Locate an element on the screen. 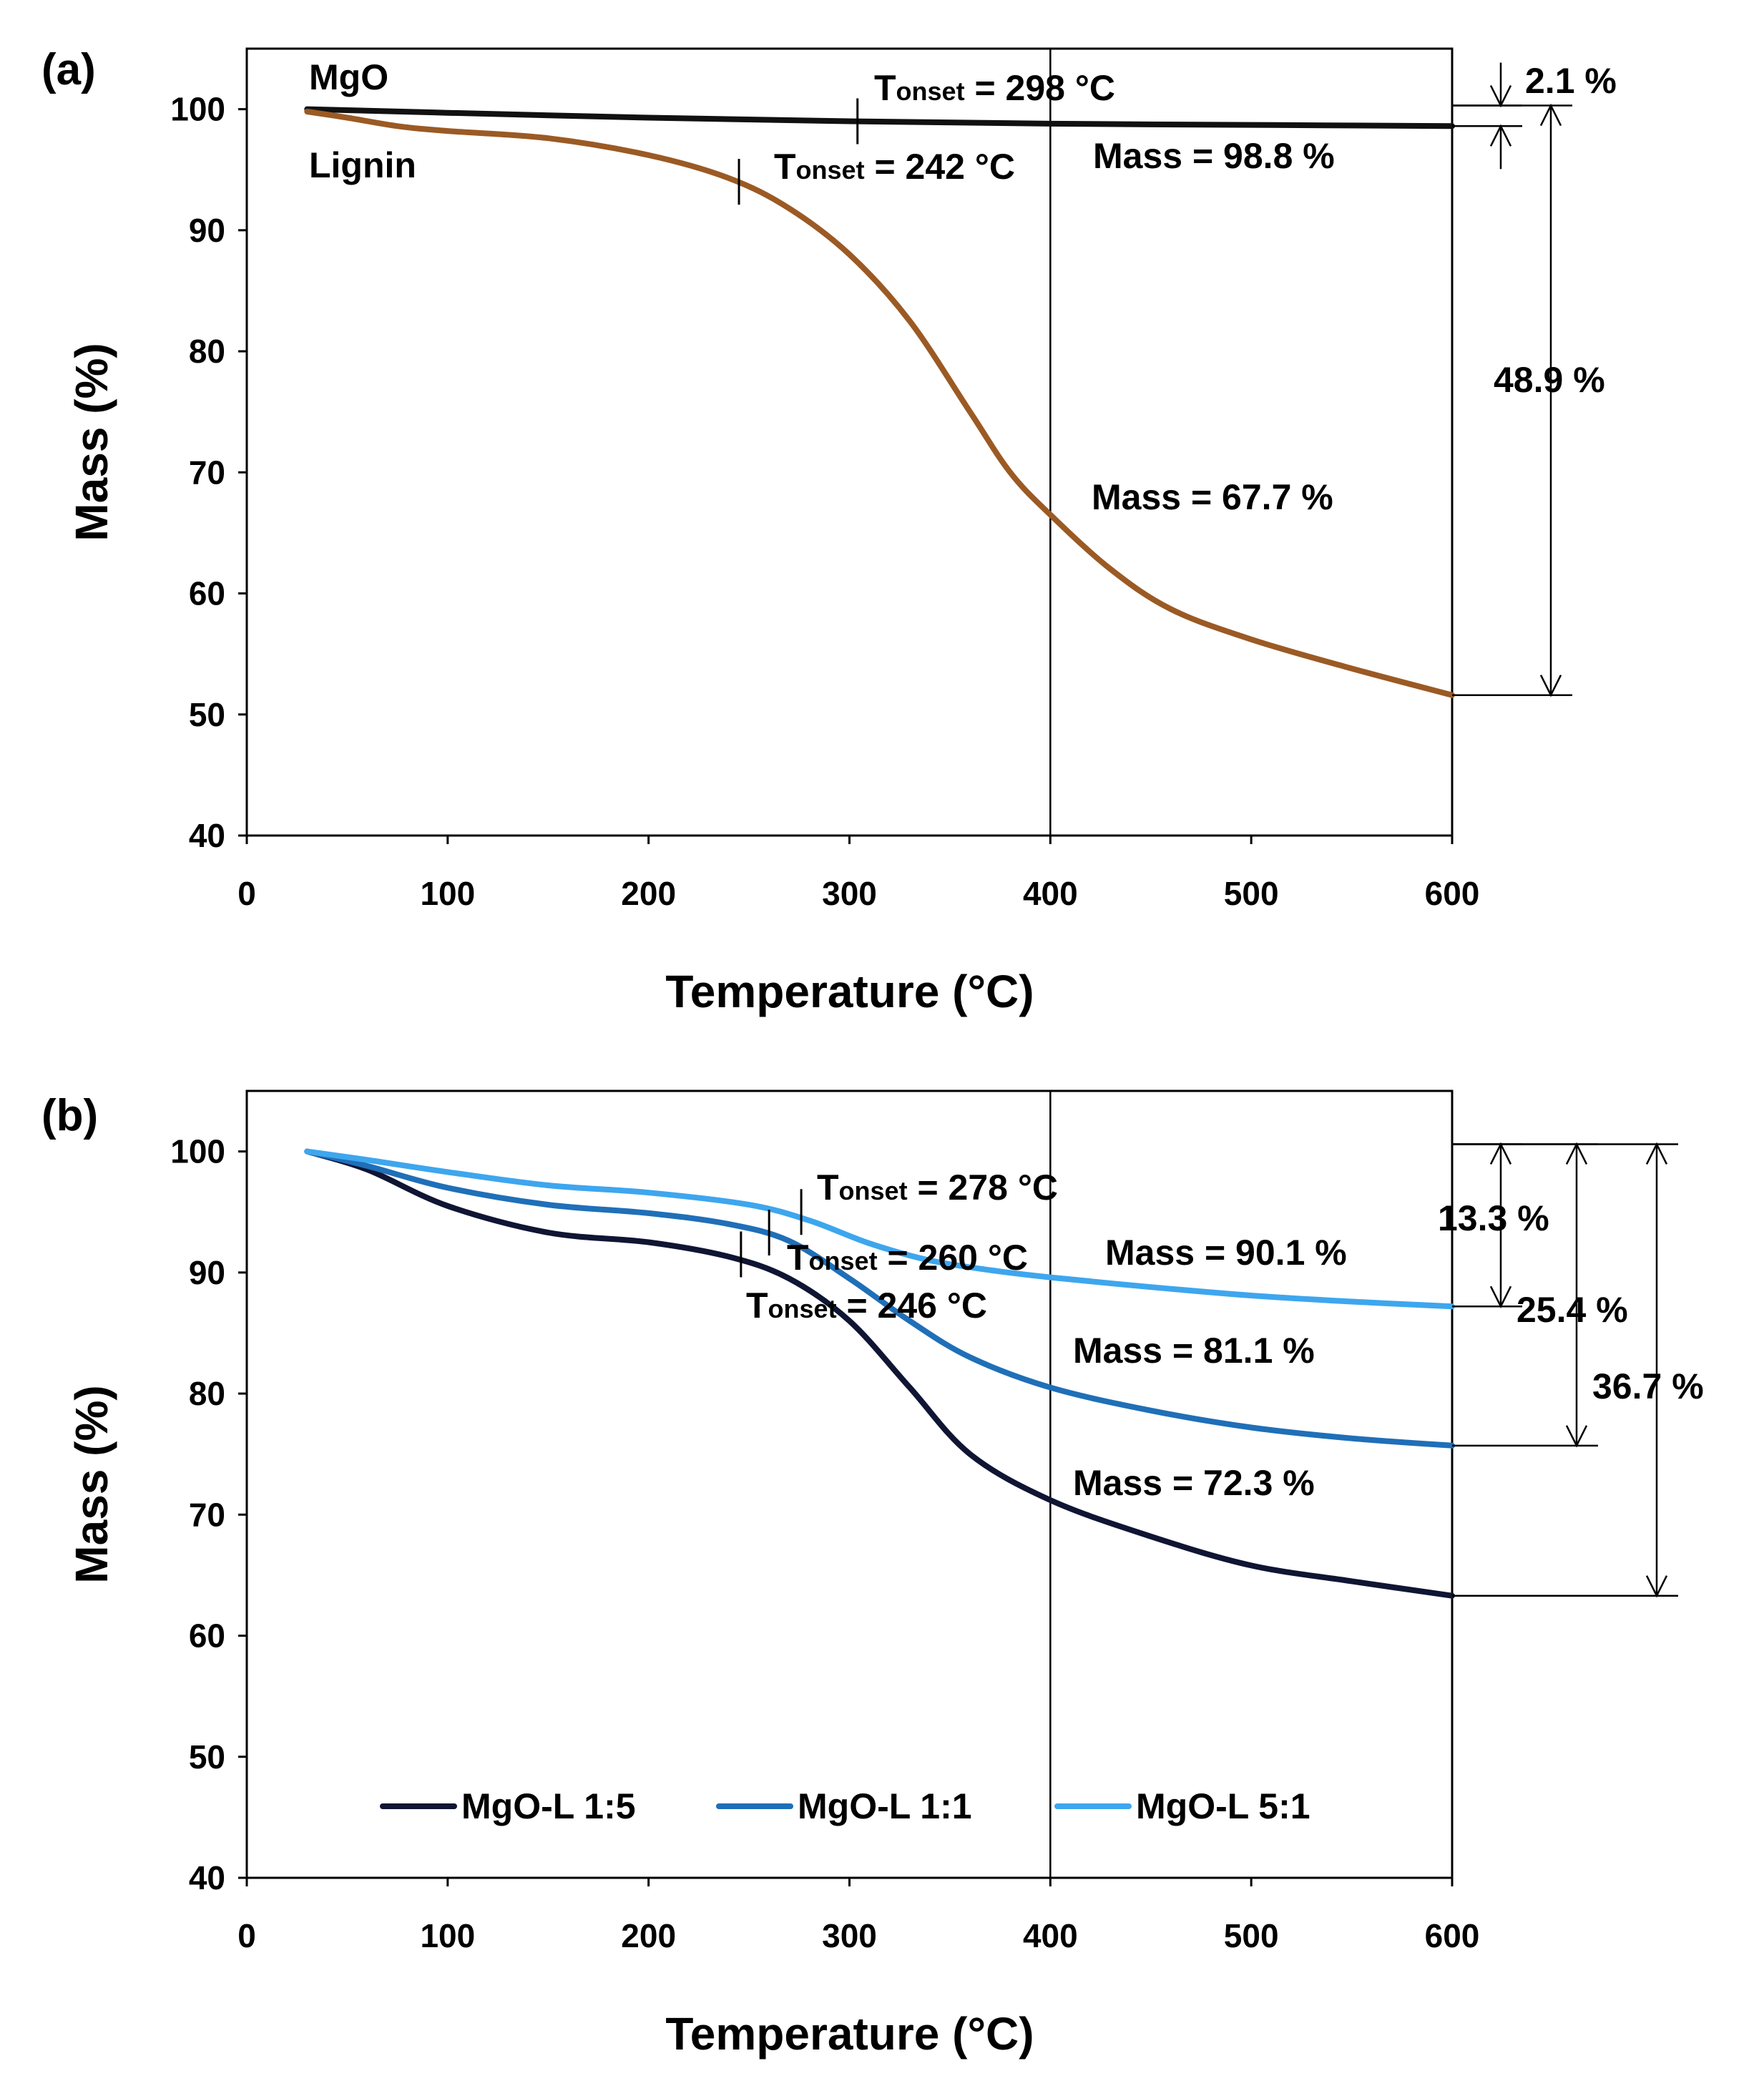 This screenshot has height=2096, width=1764. series-label-mgo: MgO is located at coordinates (348, 77).